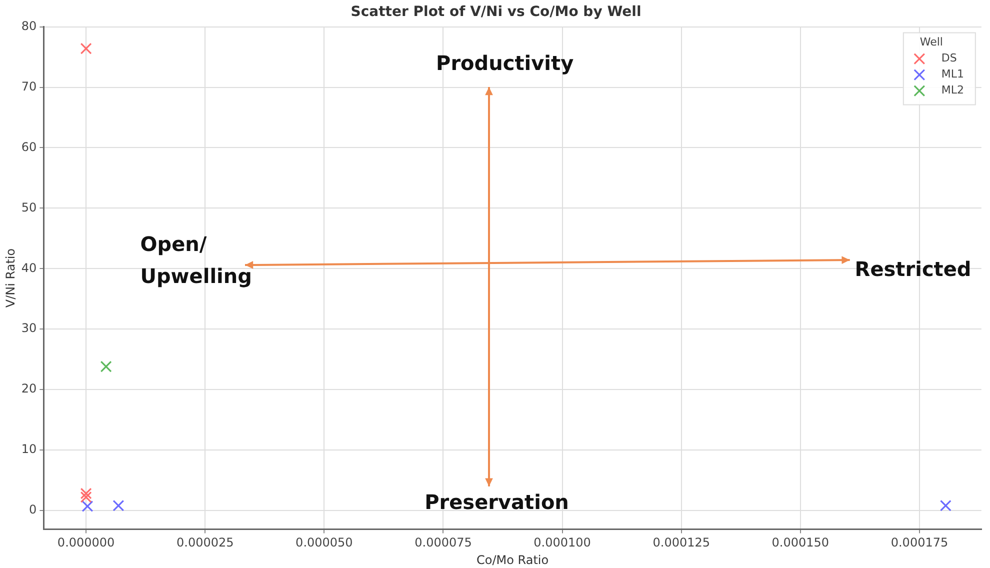  What do you see at coordinates (949, 58) in the screenshot?
I see `legend-label: DS` at bounding box center [949, 58].